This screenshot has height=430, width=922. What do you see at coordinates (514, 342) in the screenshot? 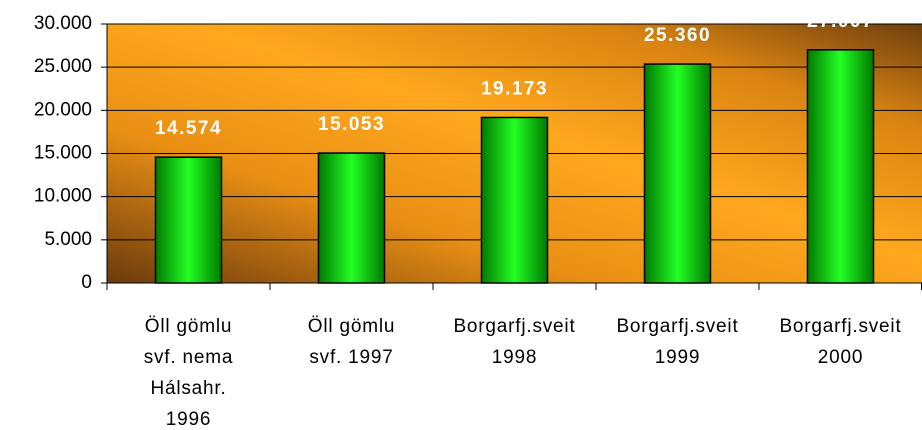
I see `x-tick-label: Borgarfj.sveit 1998` at bounding box center [514, 342].